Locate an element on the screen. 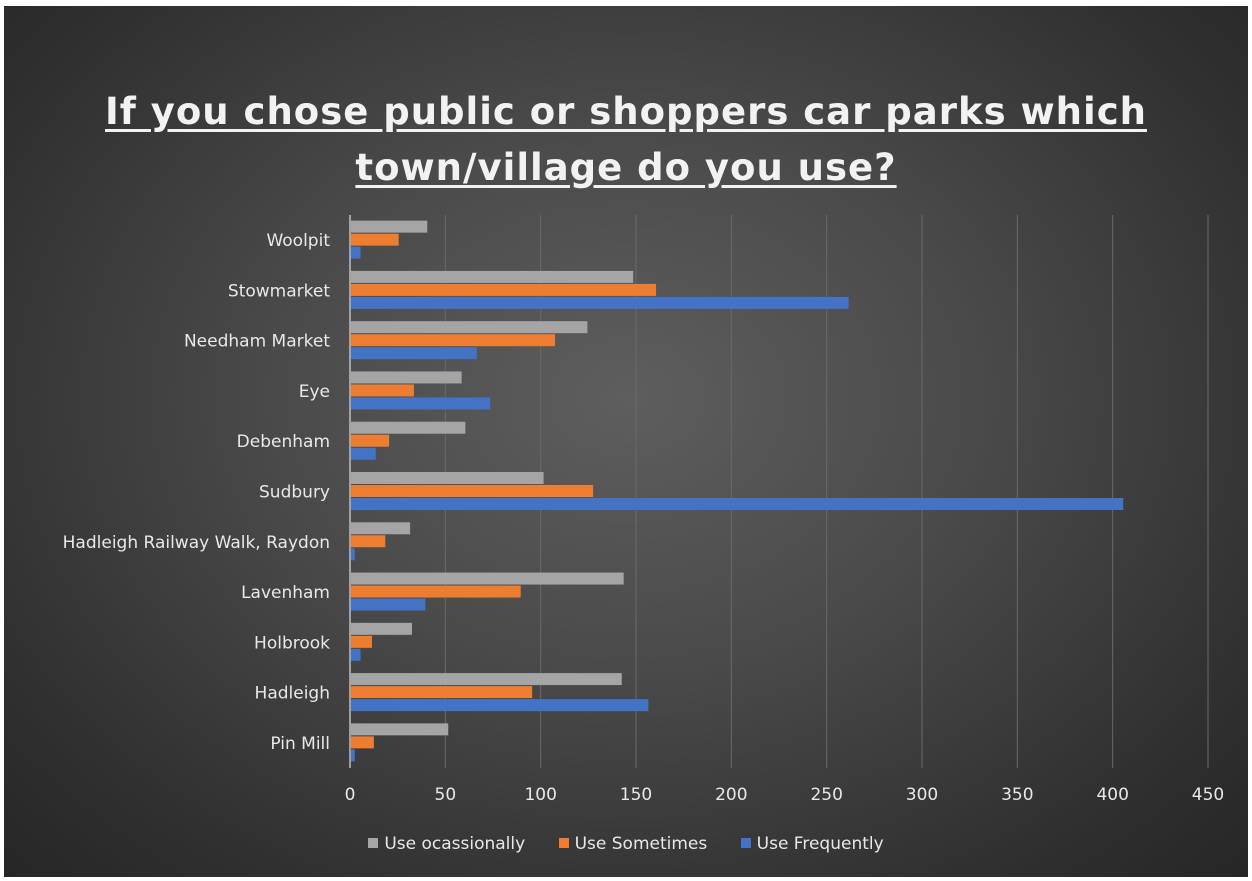  legend-item-occasionally: Use ocassionally is located at coordinates (446, 844).